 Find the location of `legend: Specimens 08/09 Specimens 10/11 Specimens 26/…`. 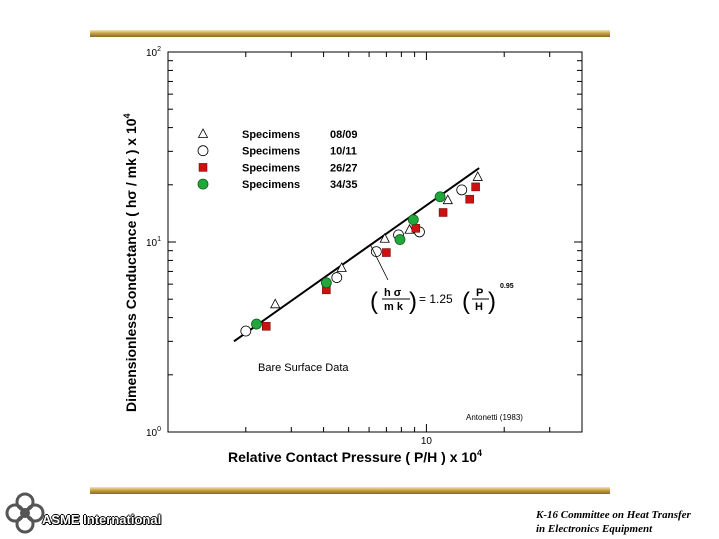

legend: Specimens 08/09 Specimens 10/11 Specimens 26/… is located at coordinates (277, 159).